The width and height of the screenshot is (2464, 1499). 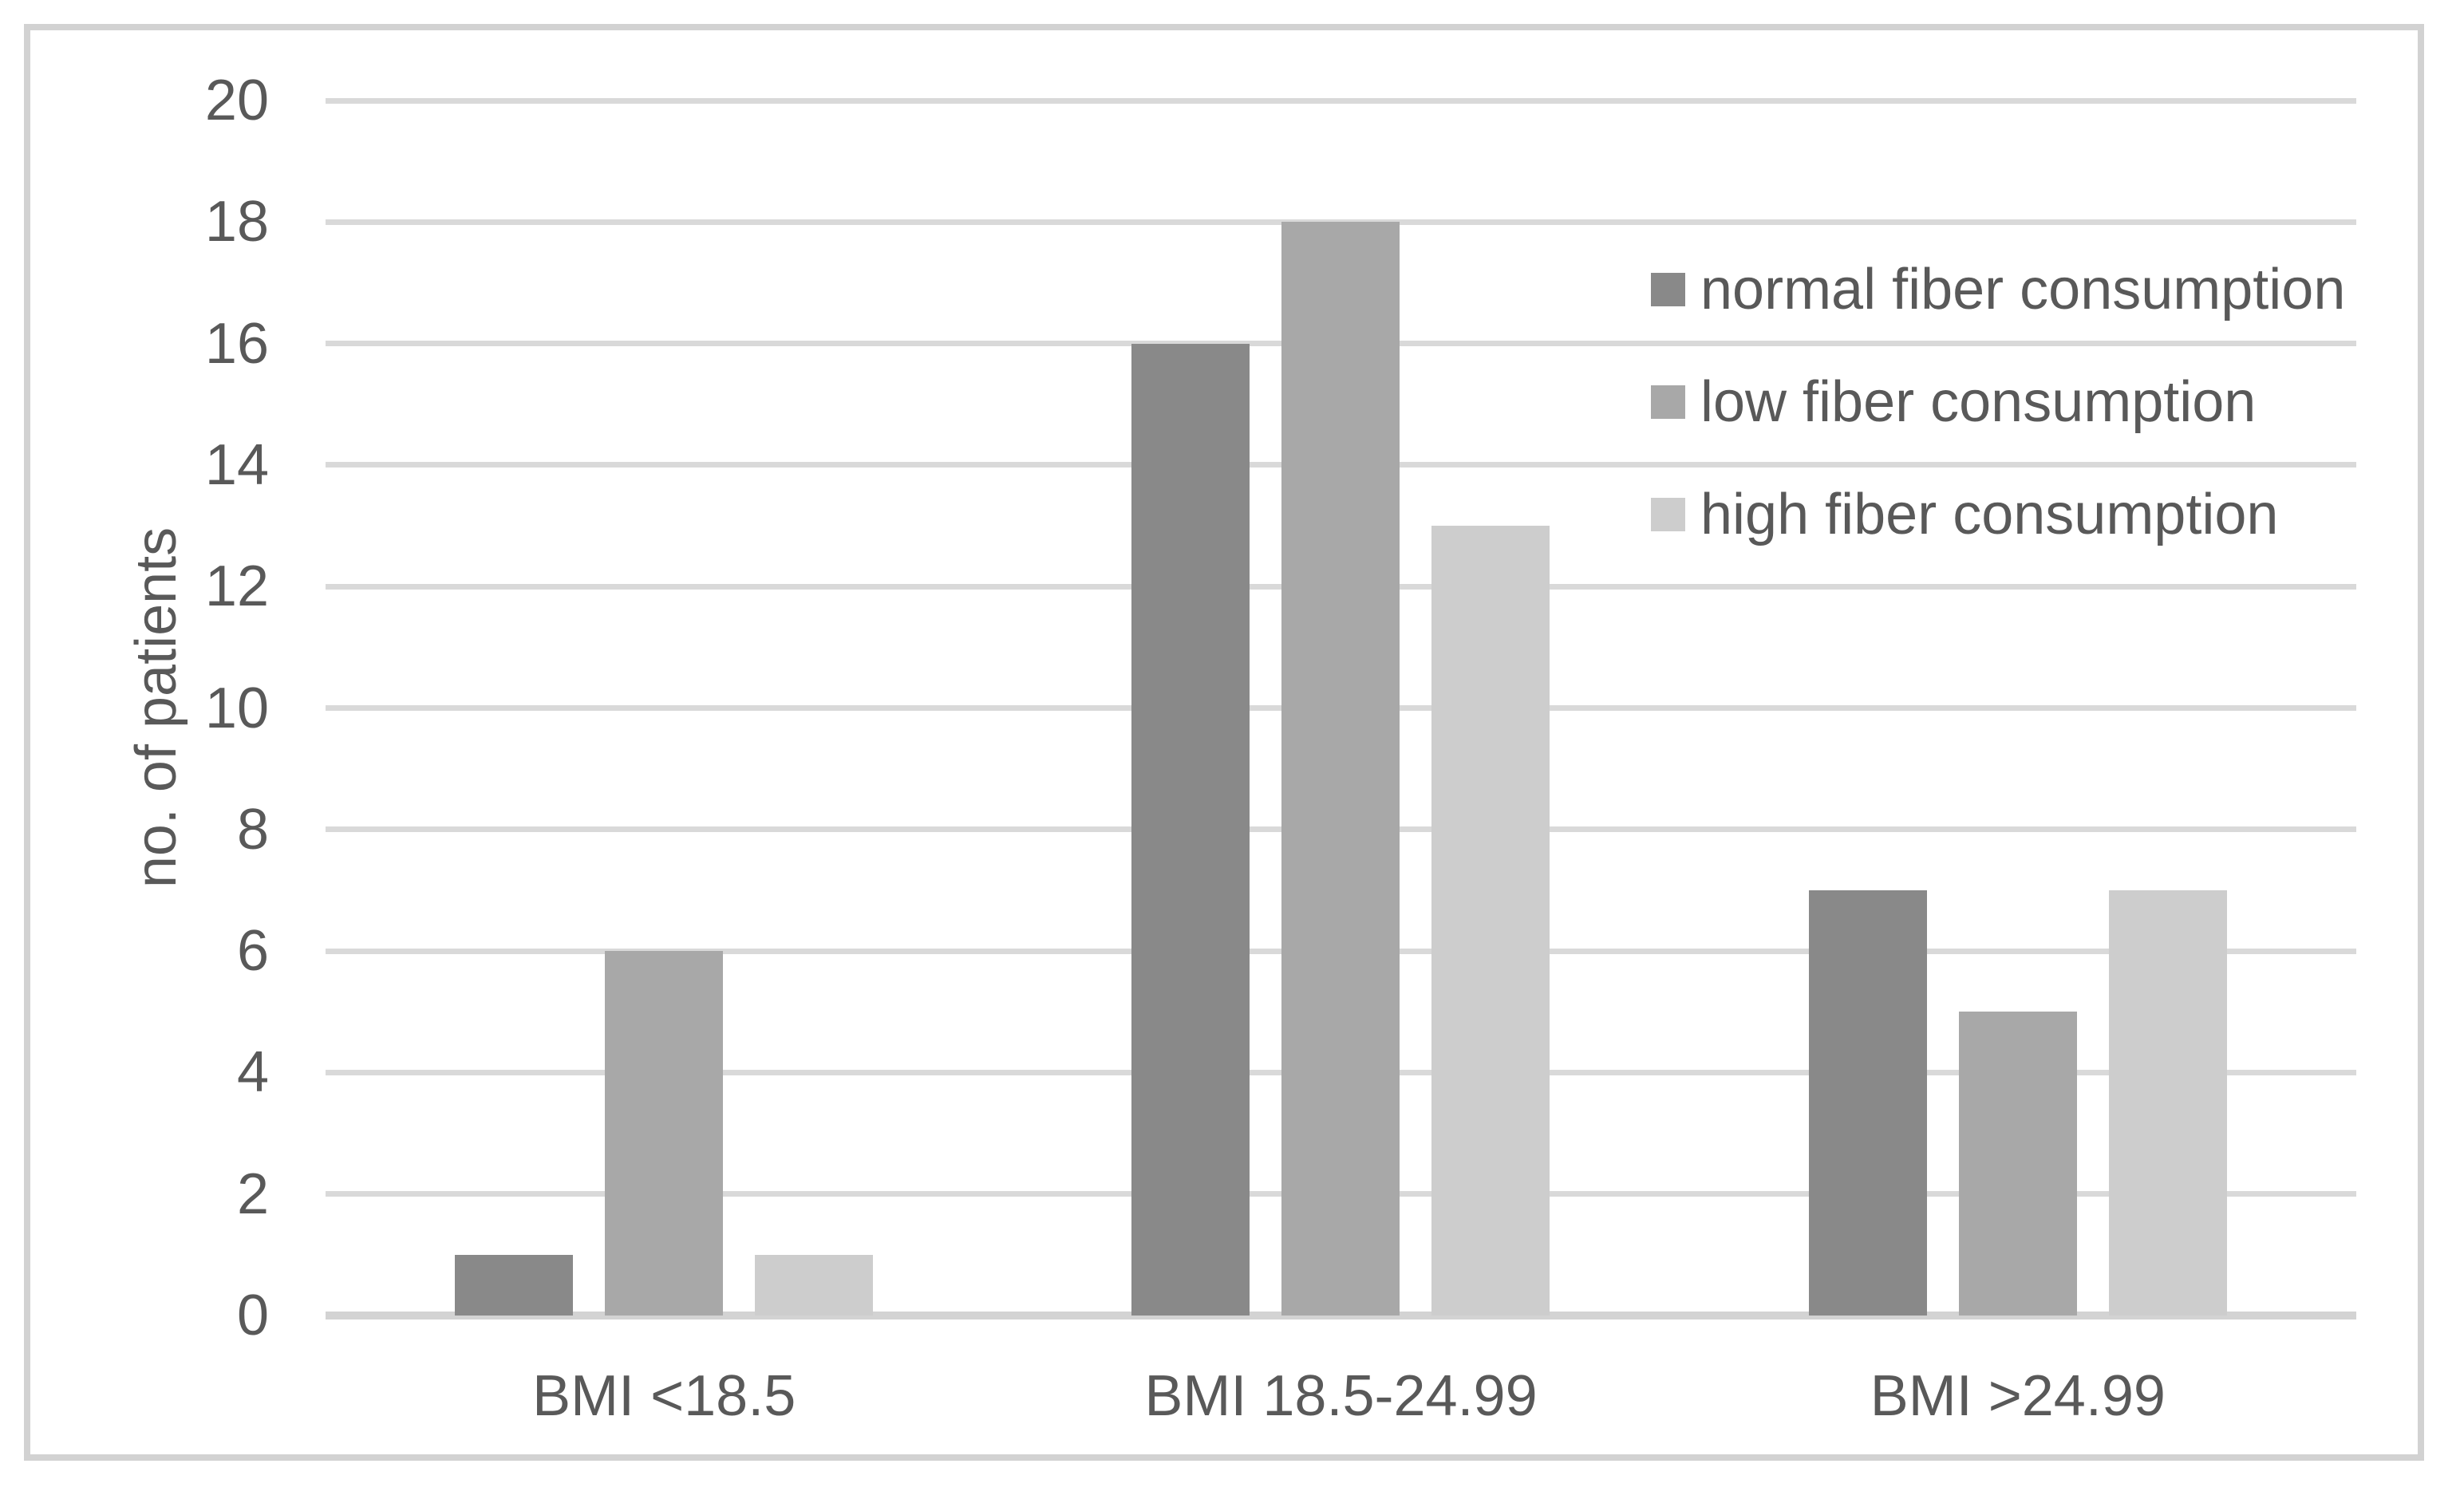 I want to click on legend-label: normal fiber consumption, so click(x=2023, y=289).